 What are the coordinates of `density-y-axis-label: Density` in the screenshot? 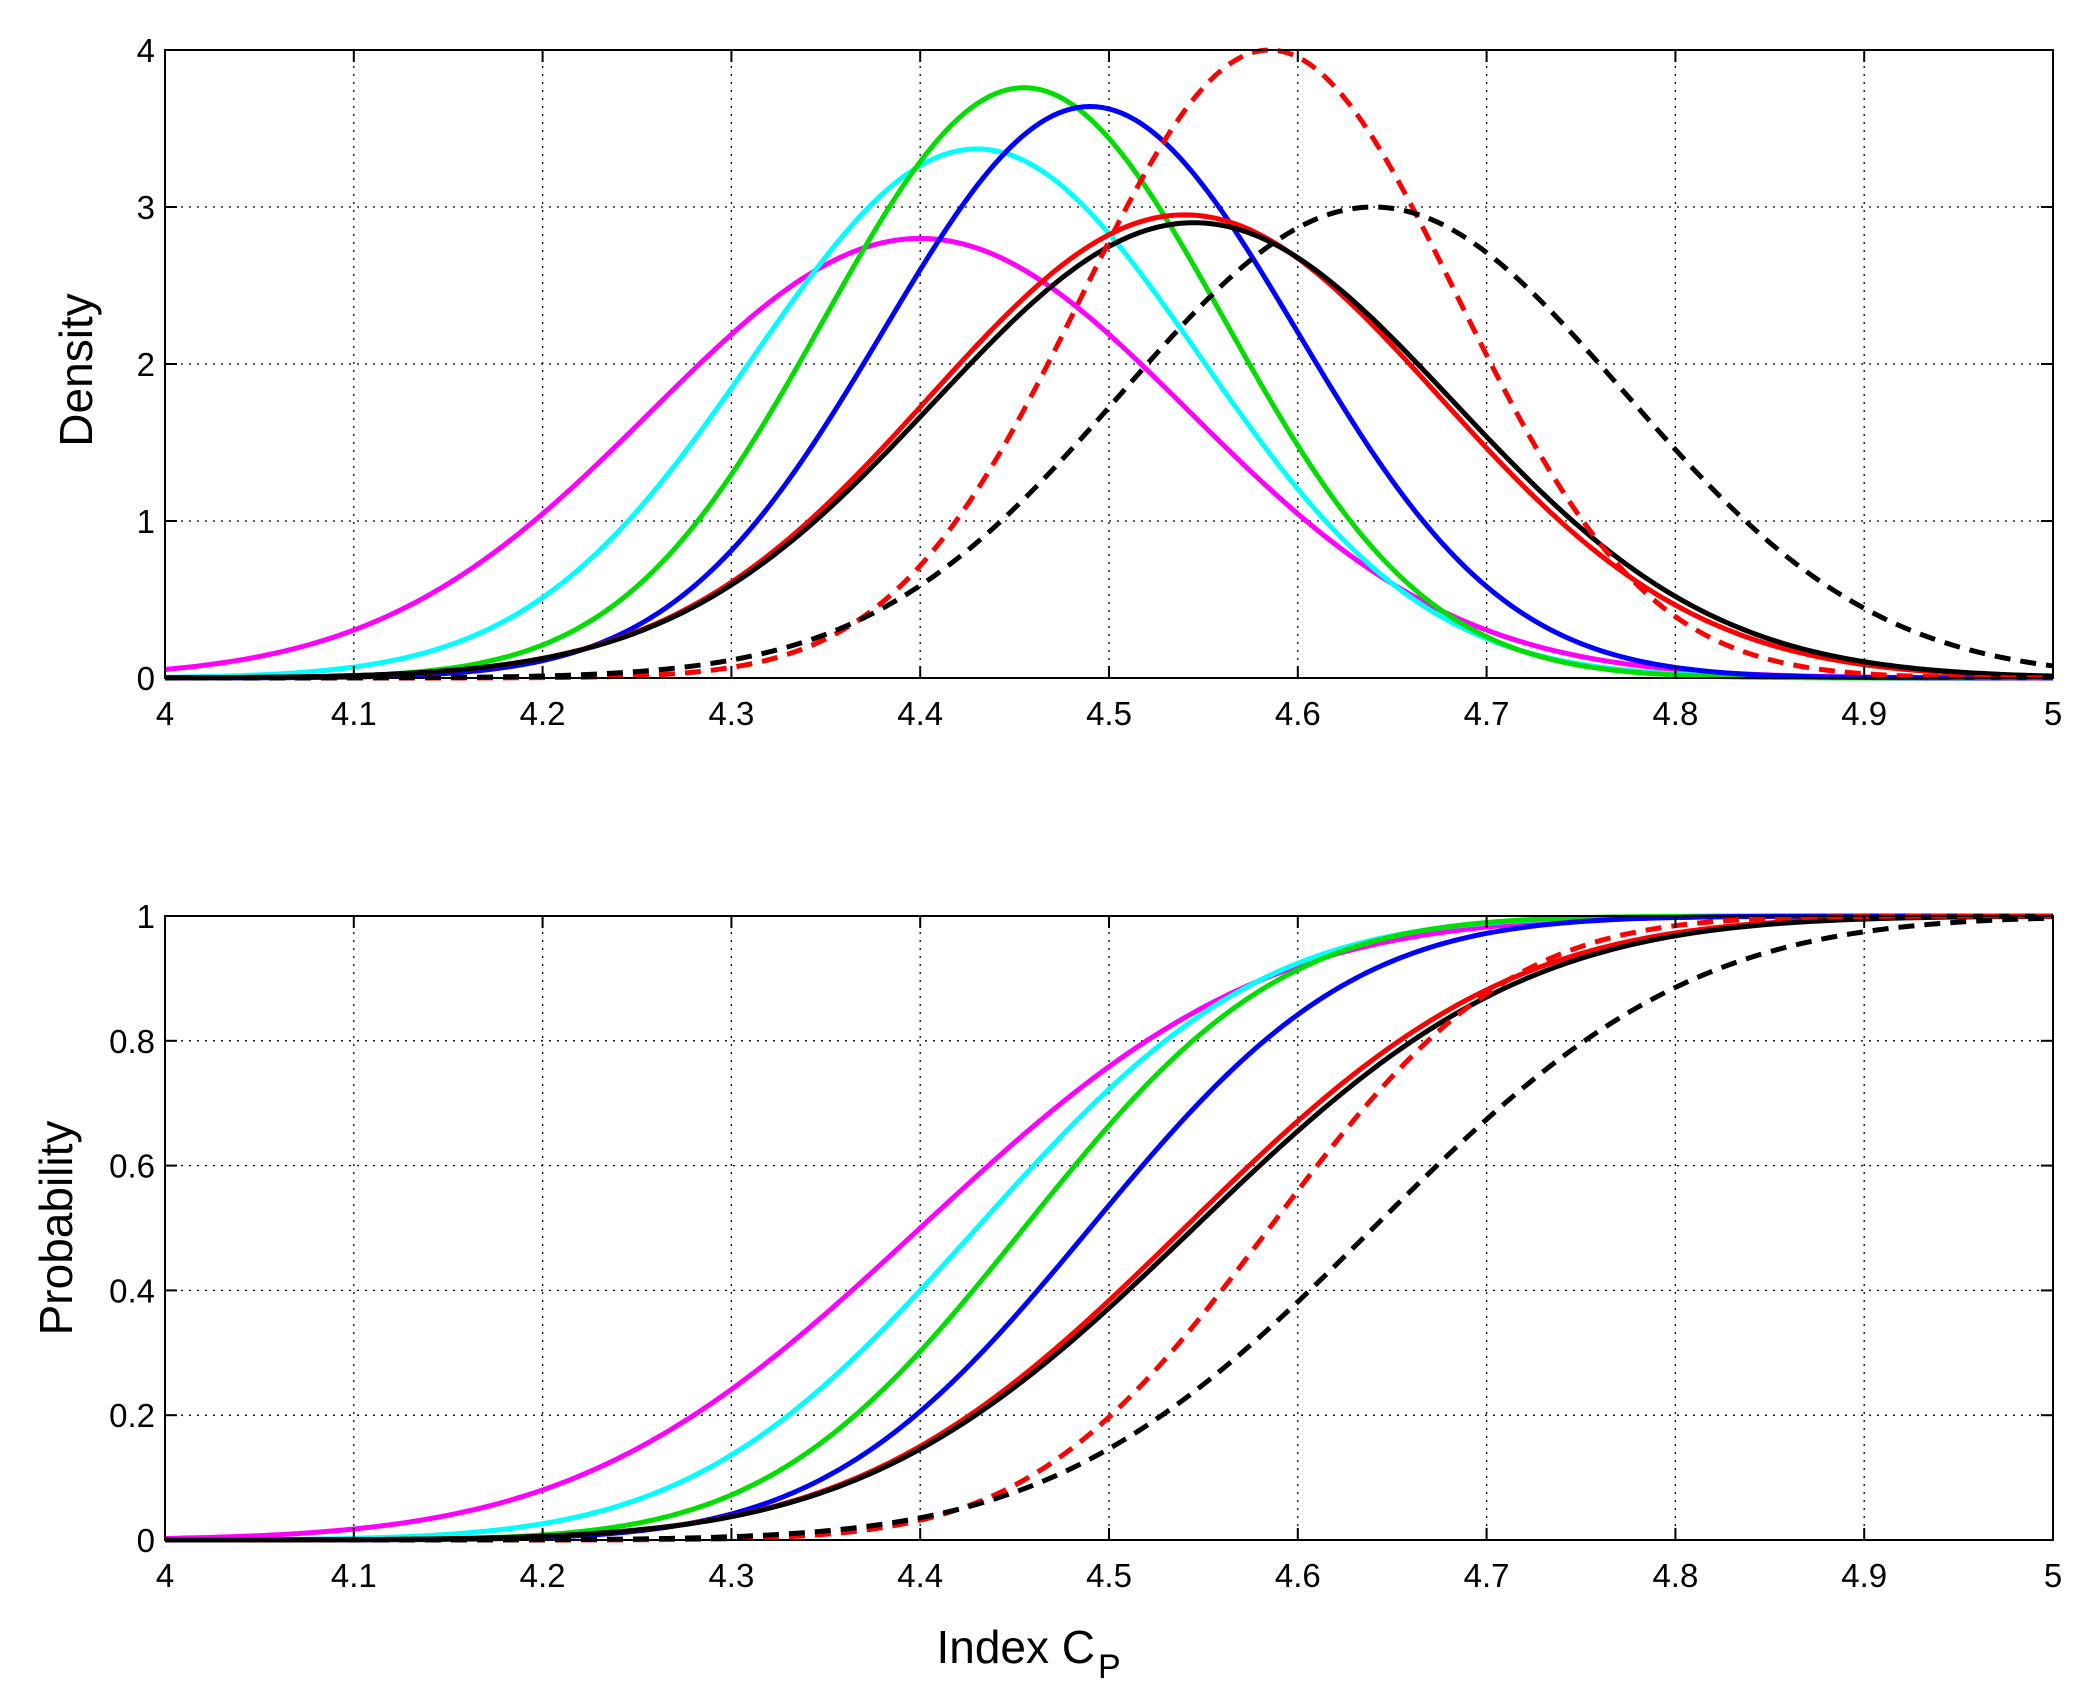 It's located at (76, 369).